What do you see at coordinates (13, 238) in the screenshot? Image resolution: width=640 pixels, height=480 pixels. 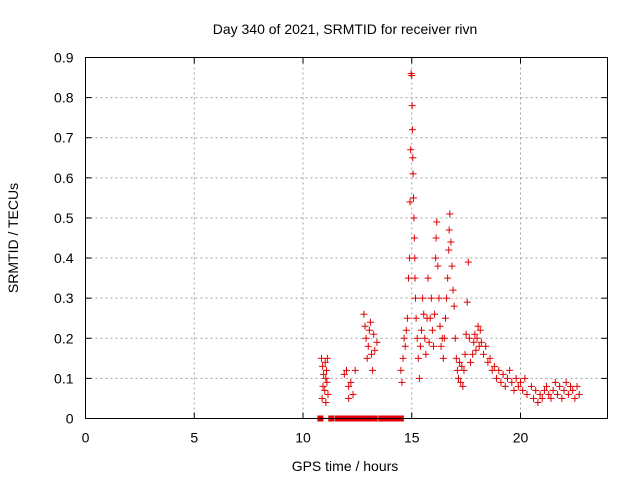 I see `y-axis-label: SRMTID / TECUs` at bounding box center [13, 238].